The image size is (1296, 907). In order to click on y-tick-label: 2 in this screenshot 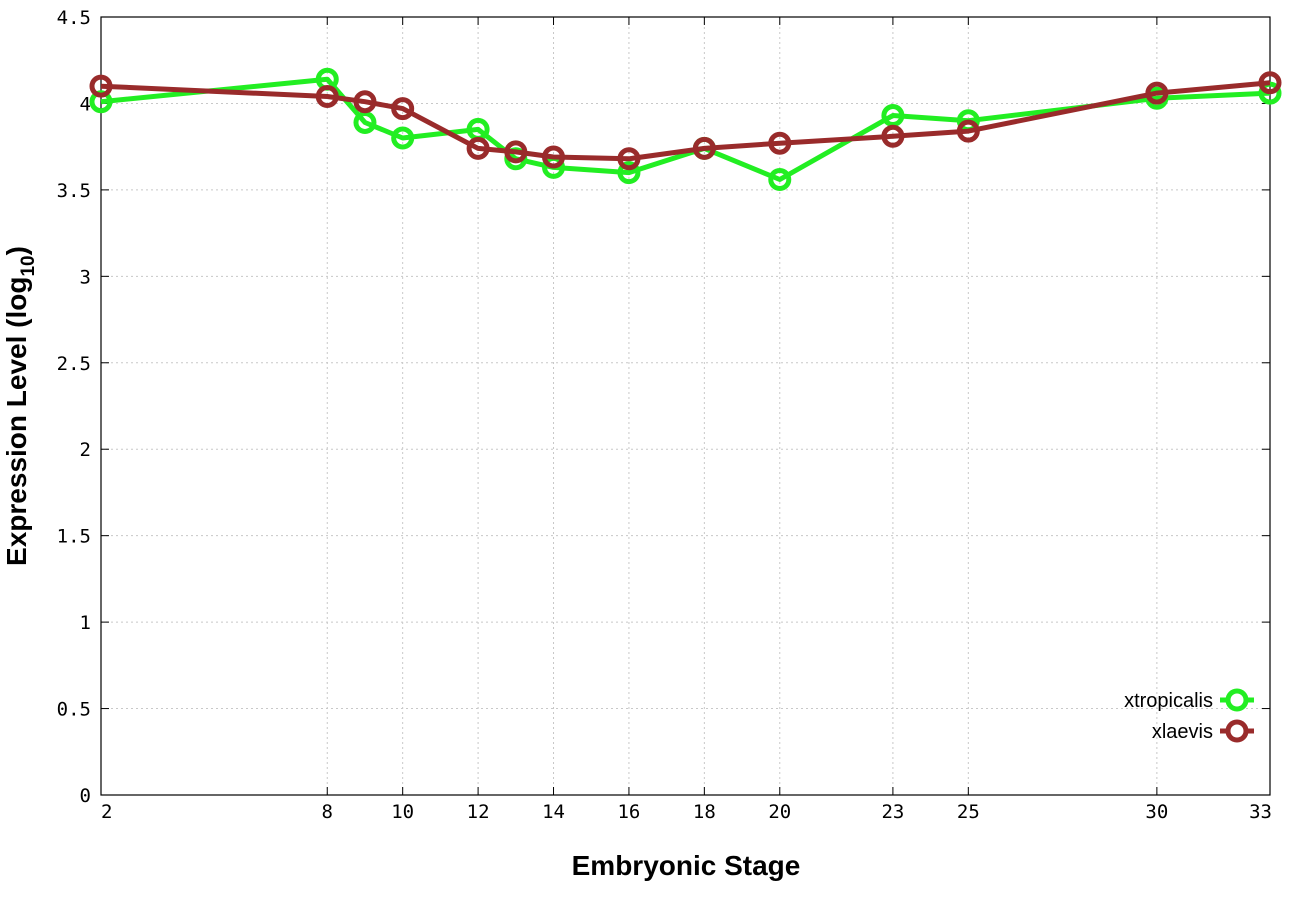, I will do `click(85, 450)`.